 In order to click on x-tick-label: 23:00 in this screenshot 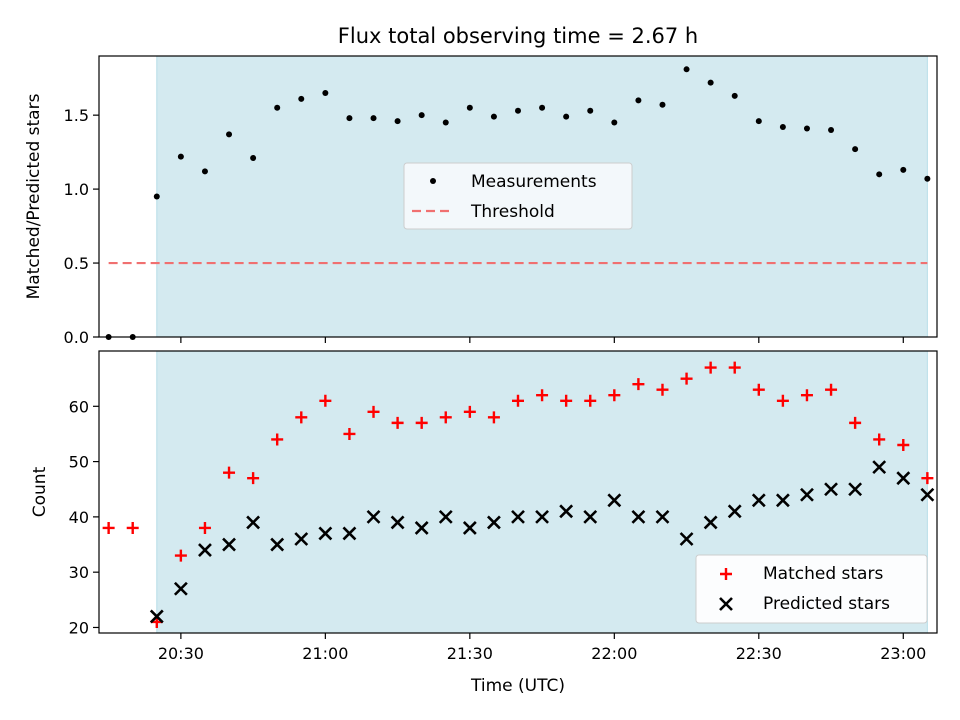, I will do `click(903, 653)`.